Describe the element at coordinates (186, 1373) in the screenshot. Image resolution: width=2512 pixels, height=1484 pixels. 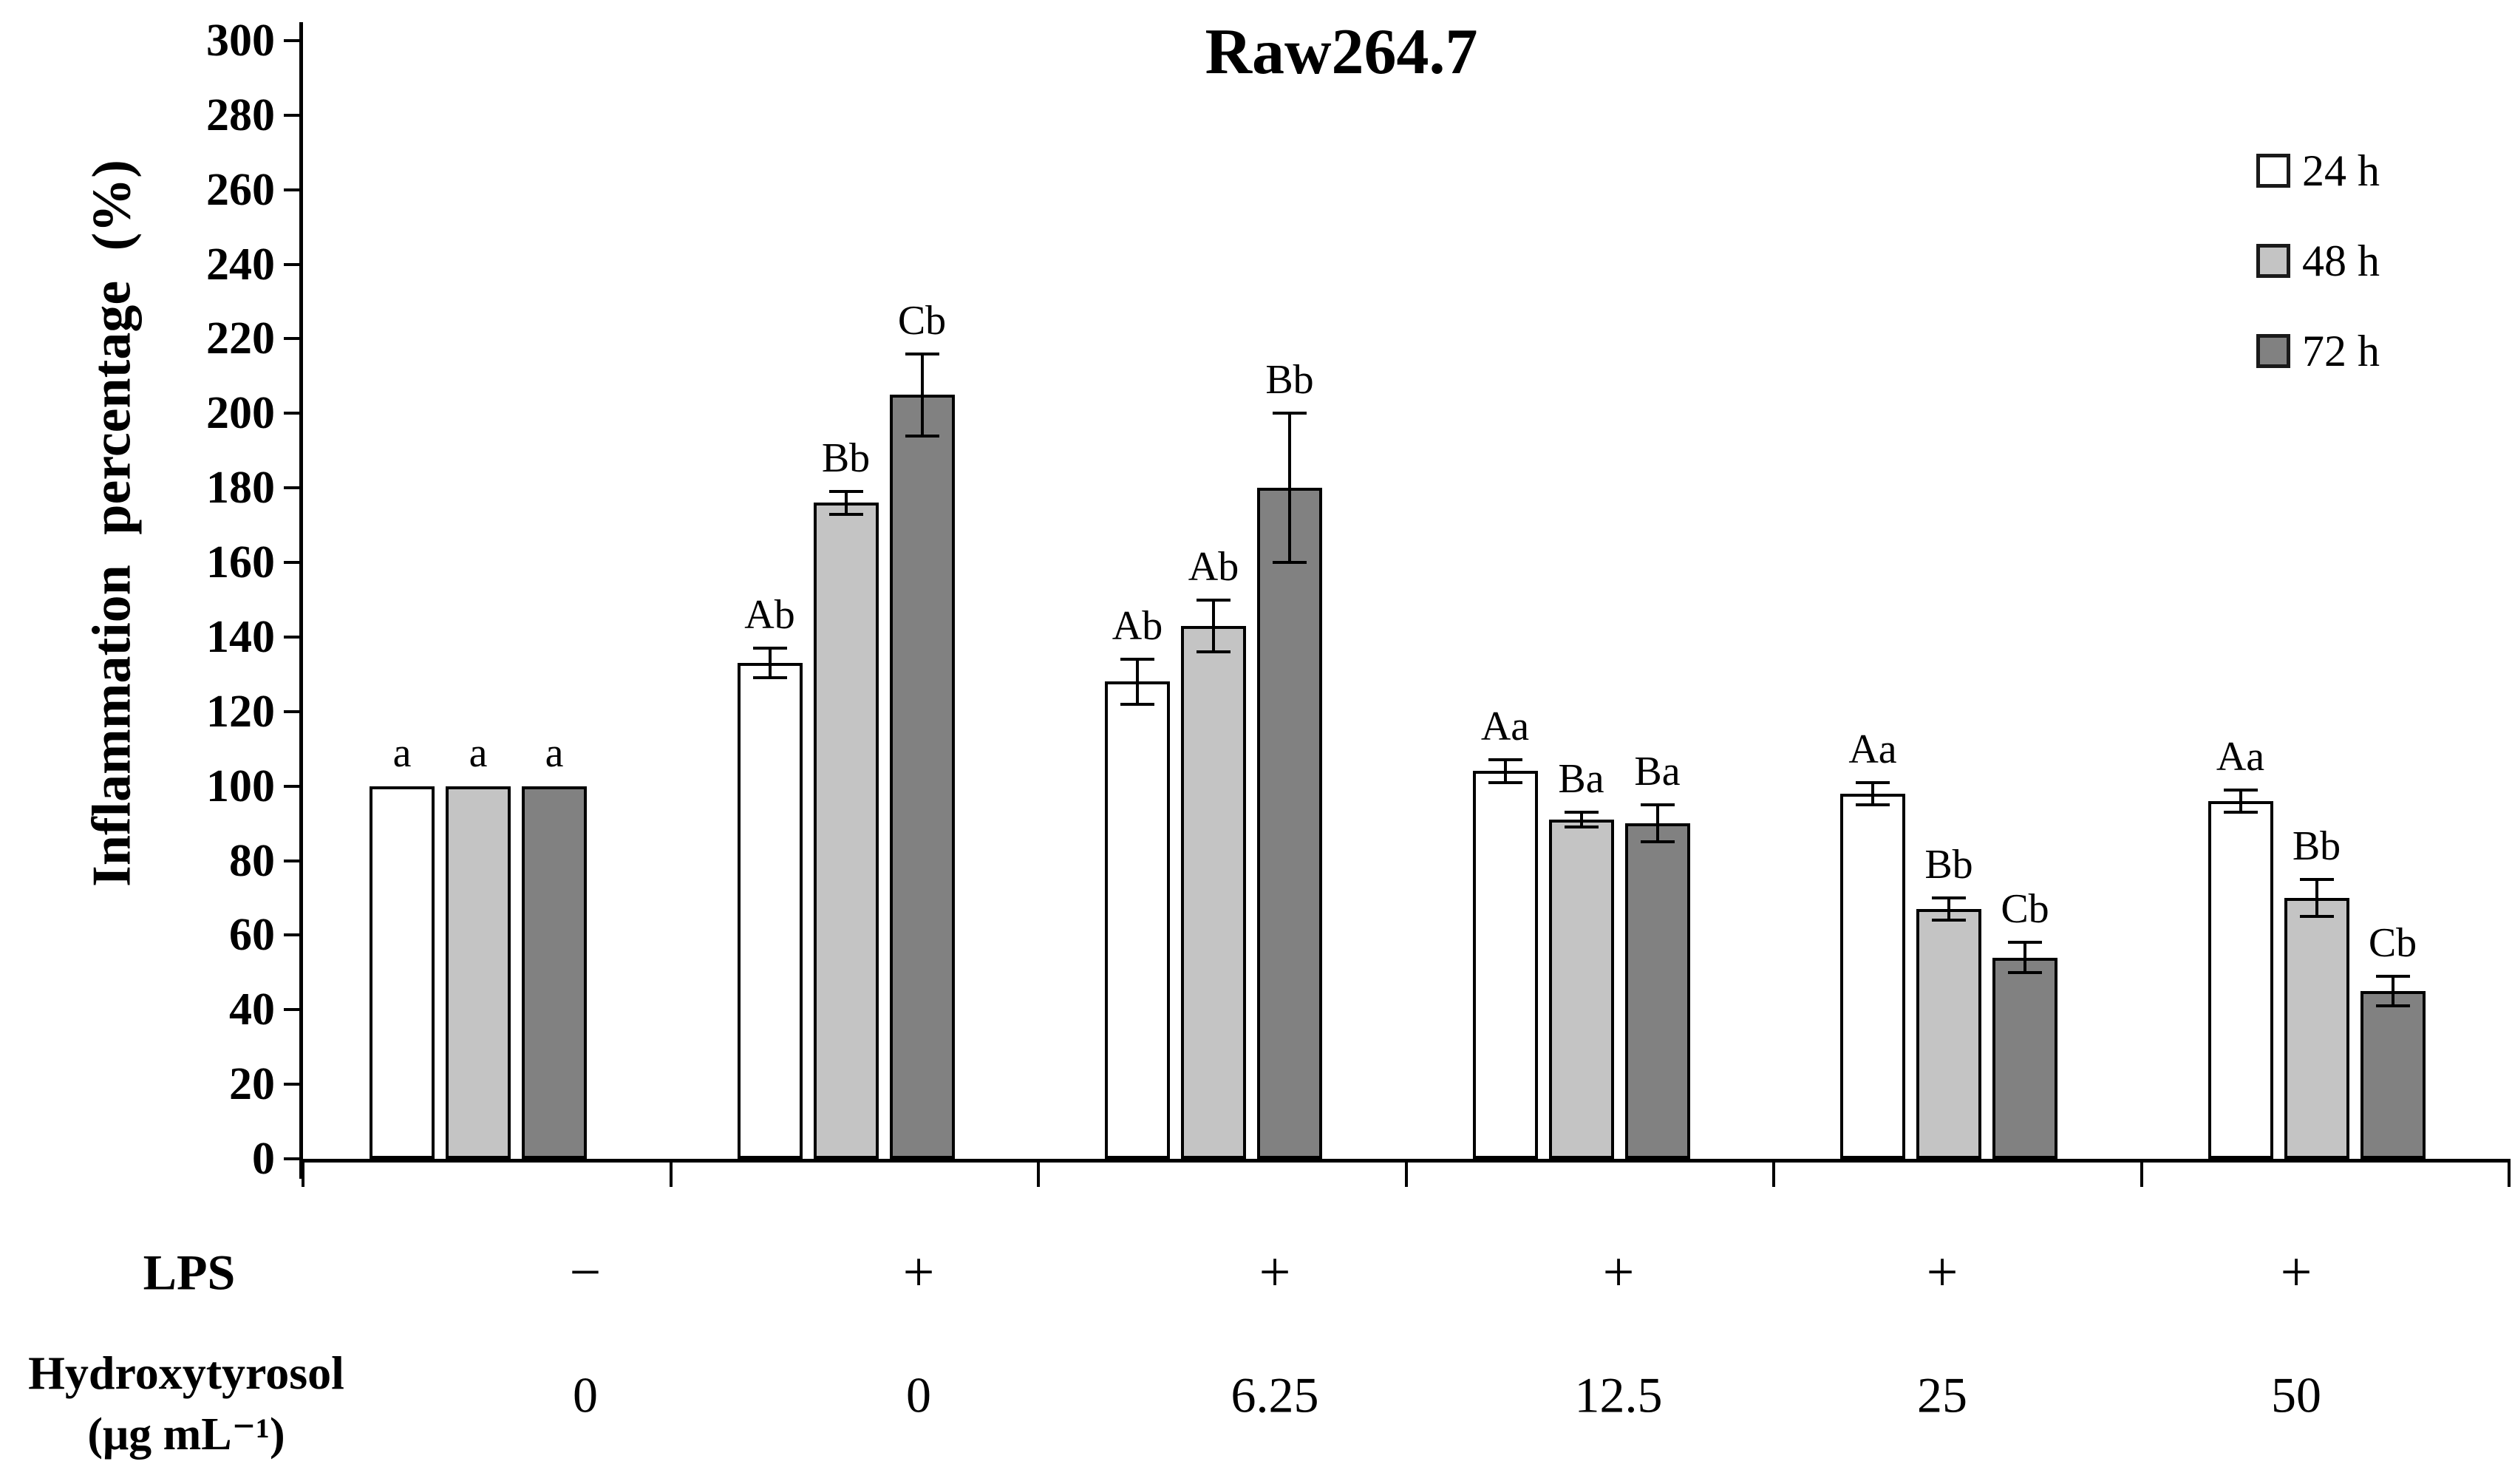
I see `concentration-row-label: Hydroxytyrosol` at that location.